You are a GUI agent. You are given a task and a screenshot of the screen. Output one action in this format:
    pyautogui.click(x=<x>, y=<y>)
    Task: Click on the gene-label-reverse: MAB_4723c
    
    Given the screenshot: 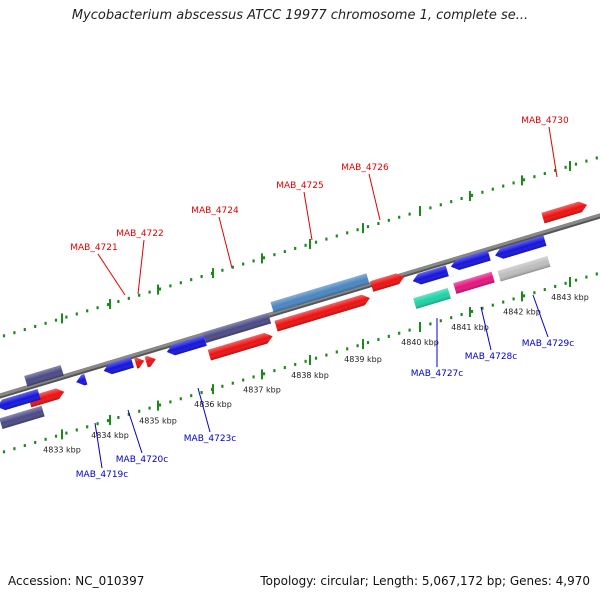 What is the action you would take?
    pyautogui.click(x=210, y=439)
    